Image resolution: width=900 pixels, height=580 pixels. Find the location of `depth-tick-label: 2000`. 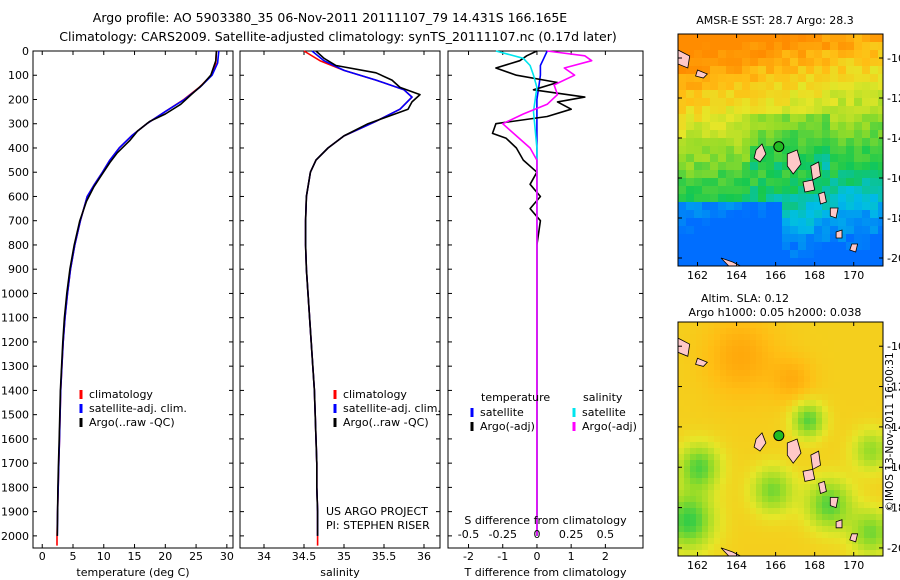

depth-tick-label: 2000 is located at coordinates (15, 536).